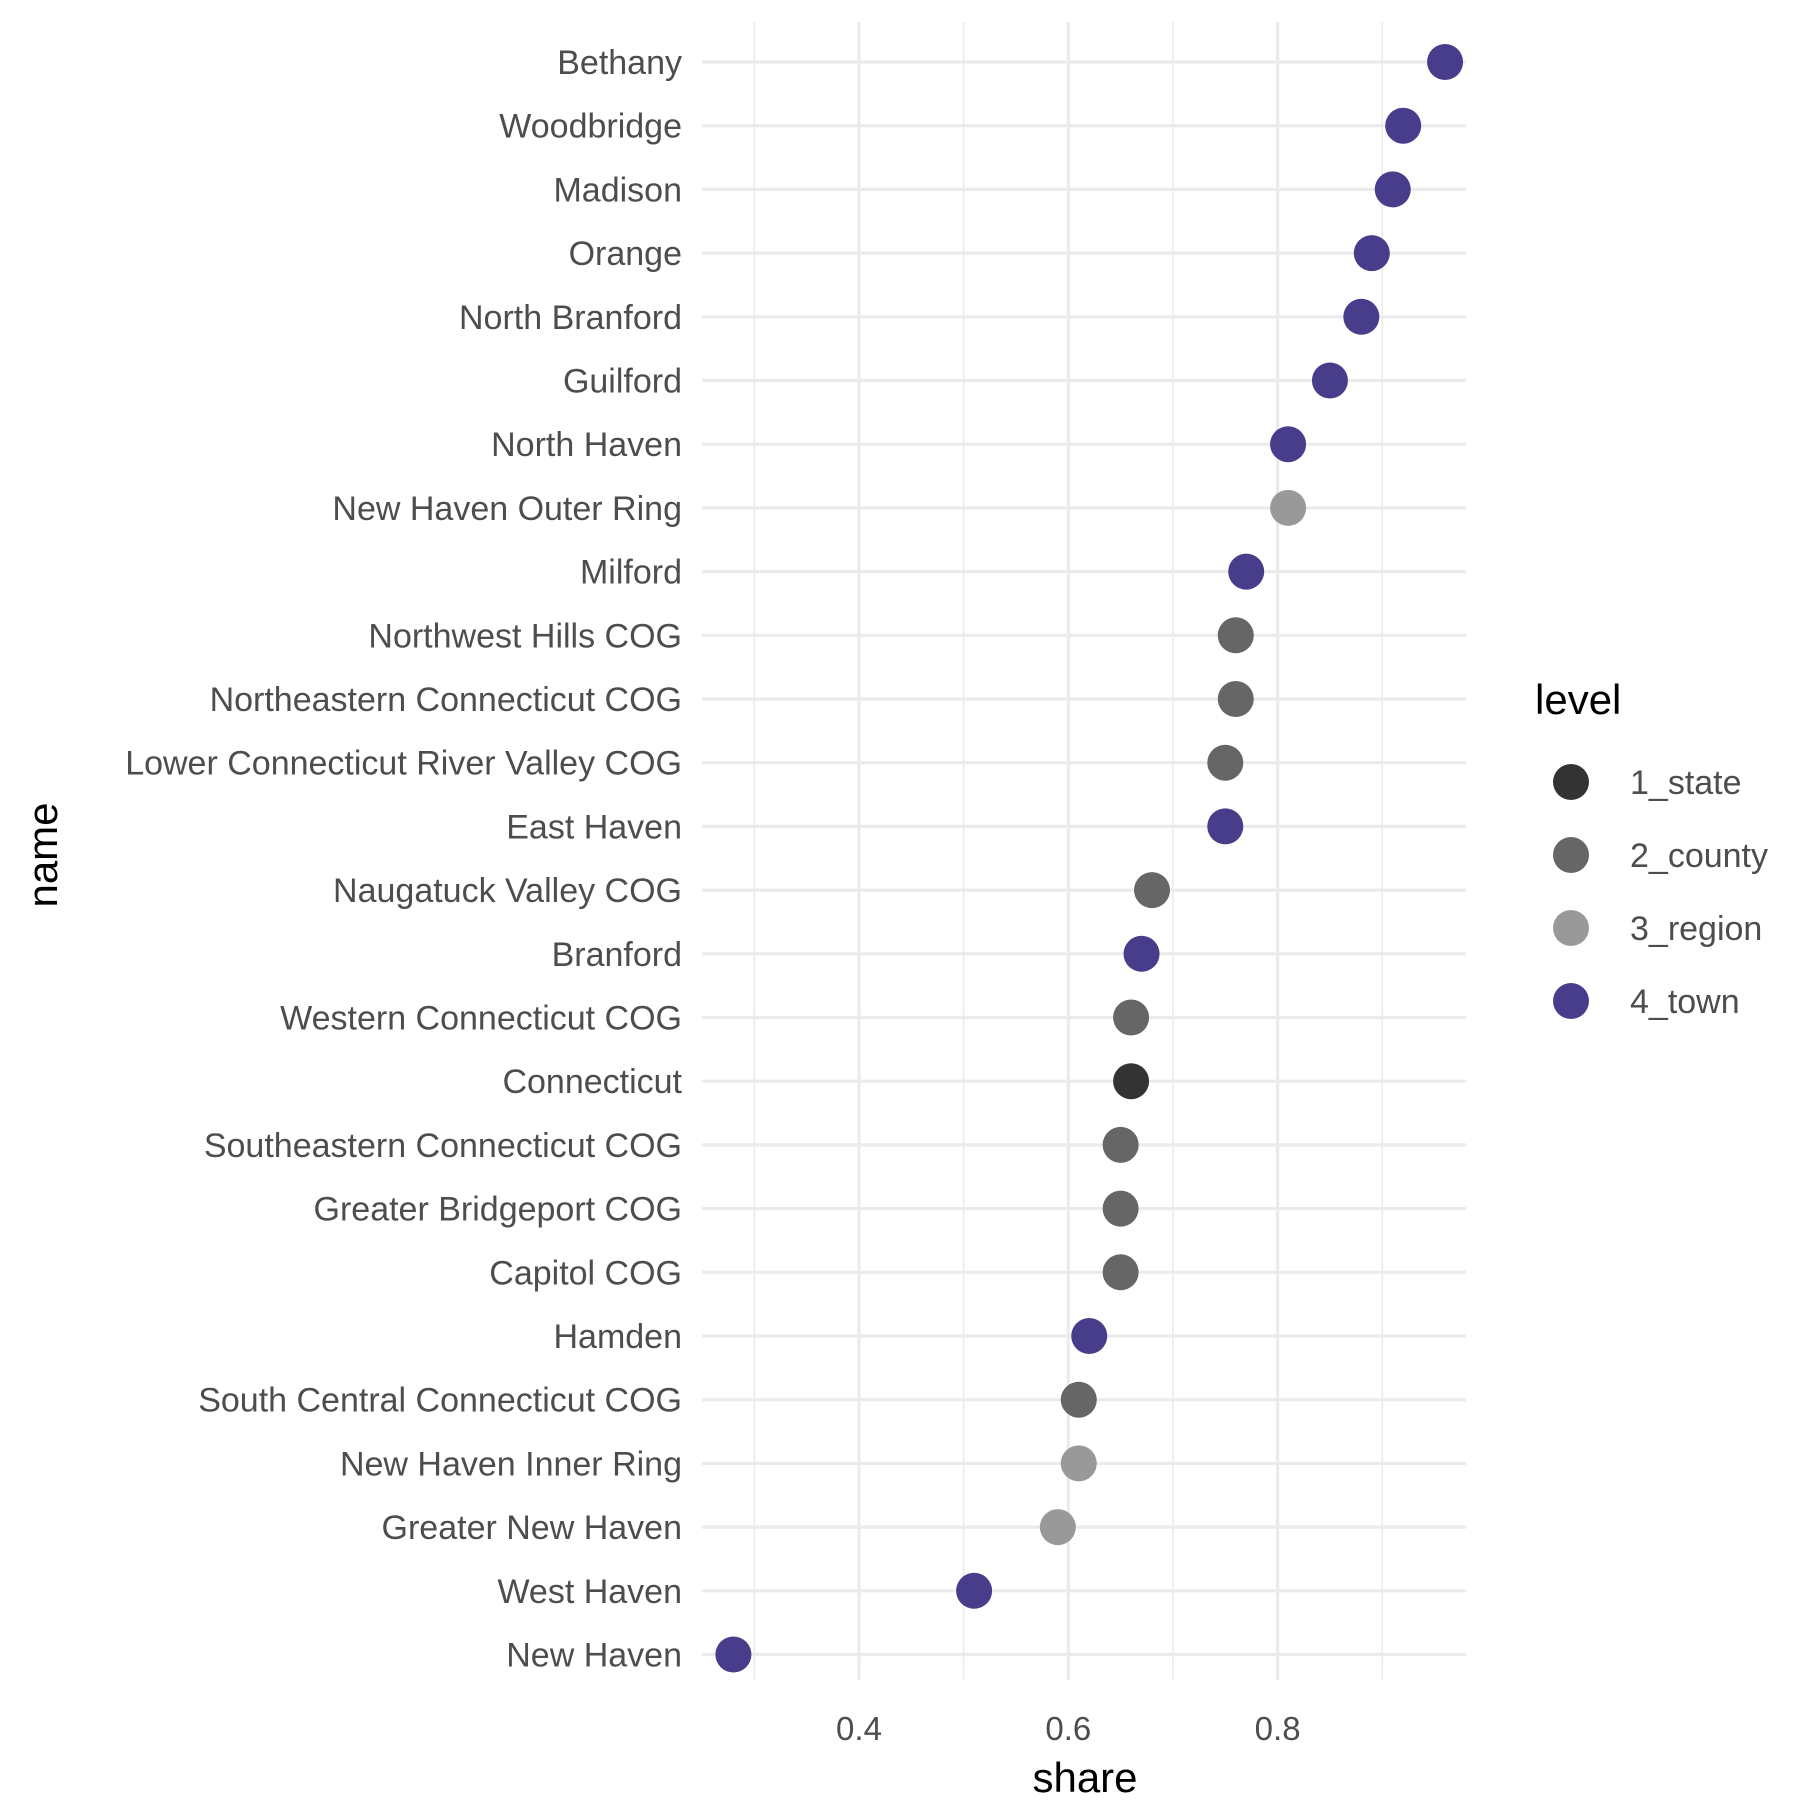  Describe the element at coordinates (443, 1146) in the screenshot. I see `y-tick-label: Southeastern Connecticut COG` at that location.